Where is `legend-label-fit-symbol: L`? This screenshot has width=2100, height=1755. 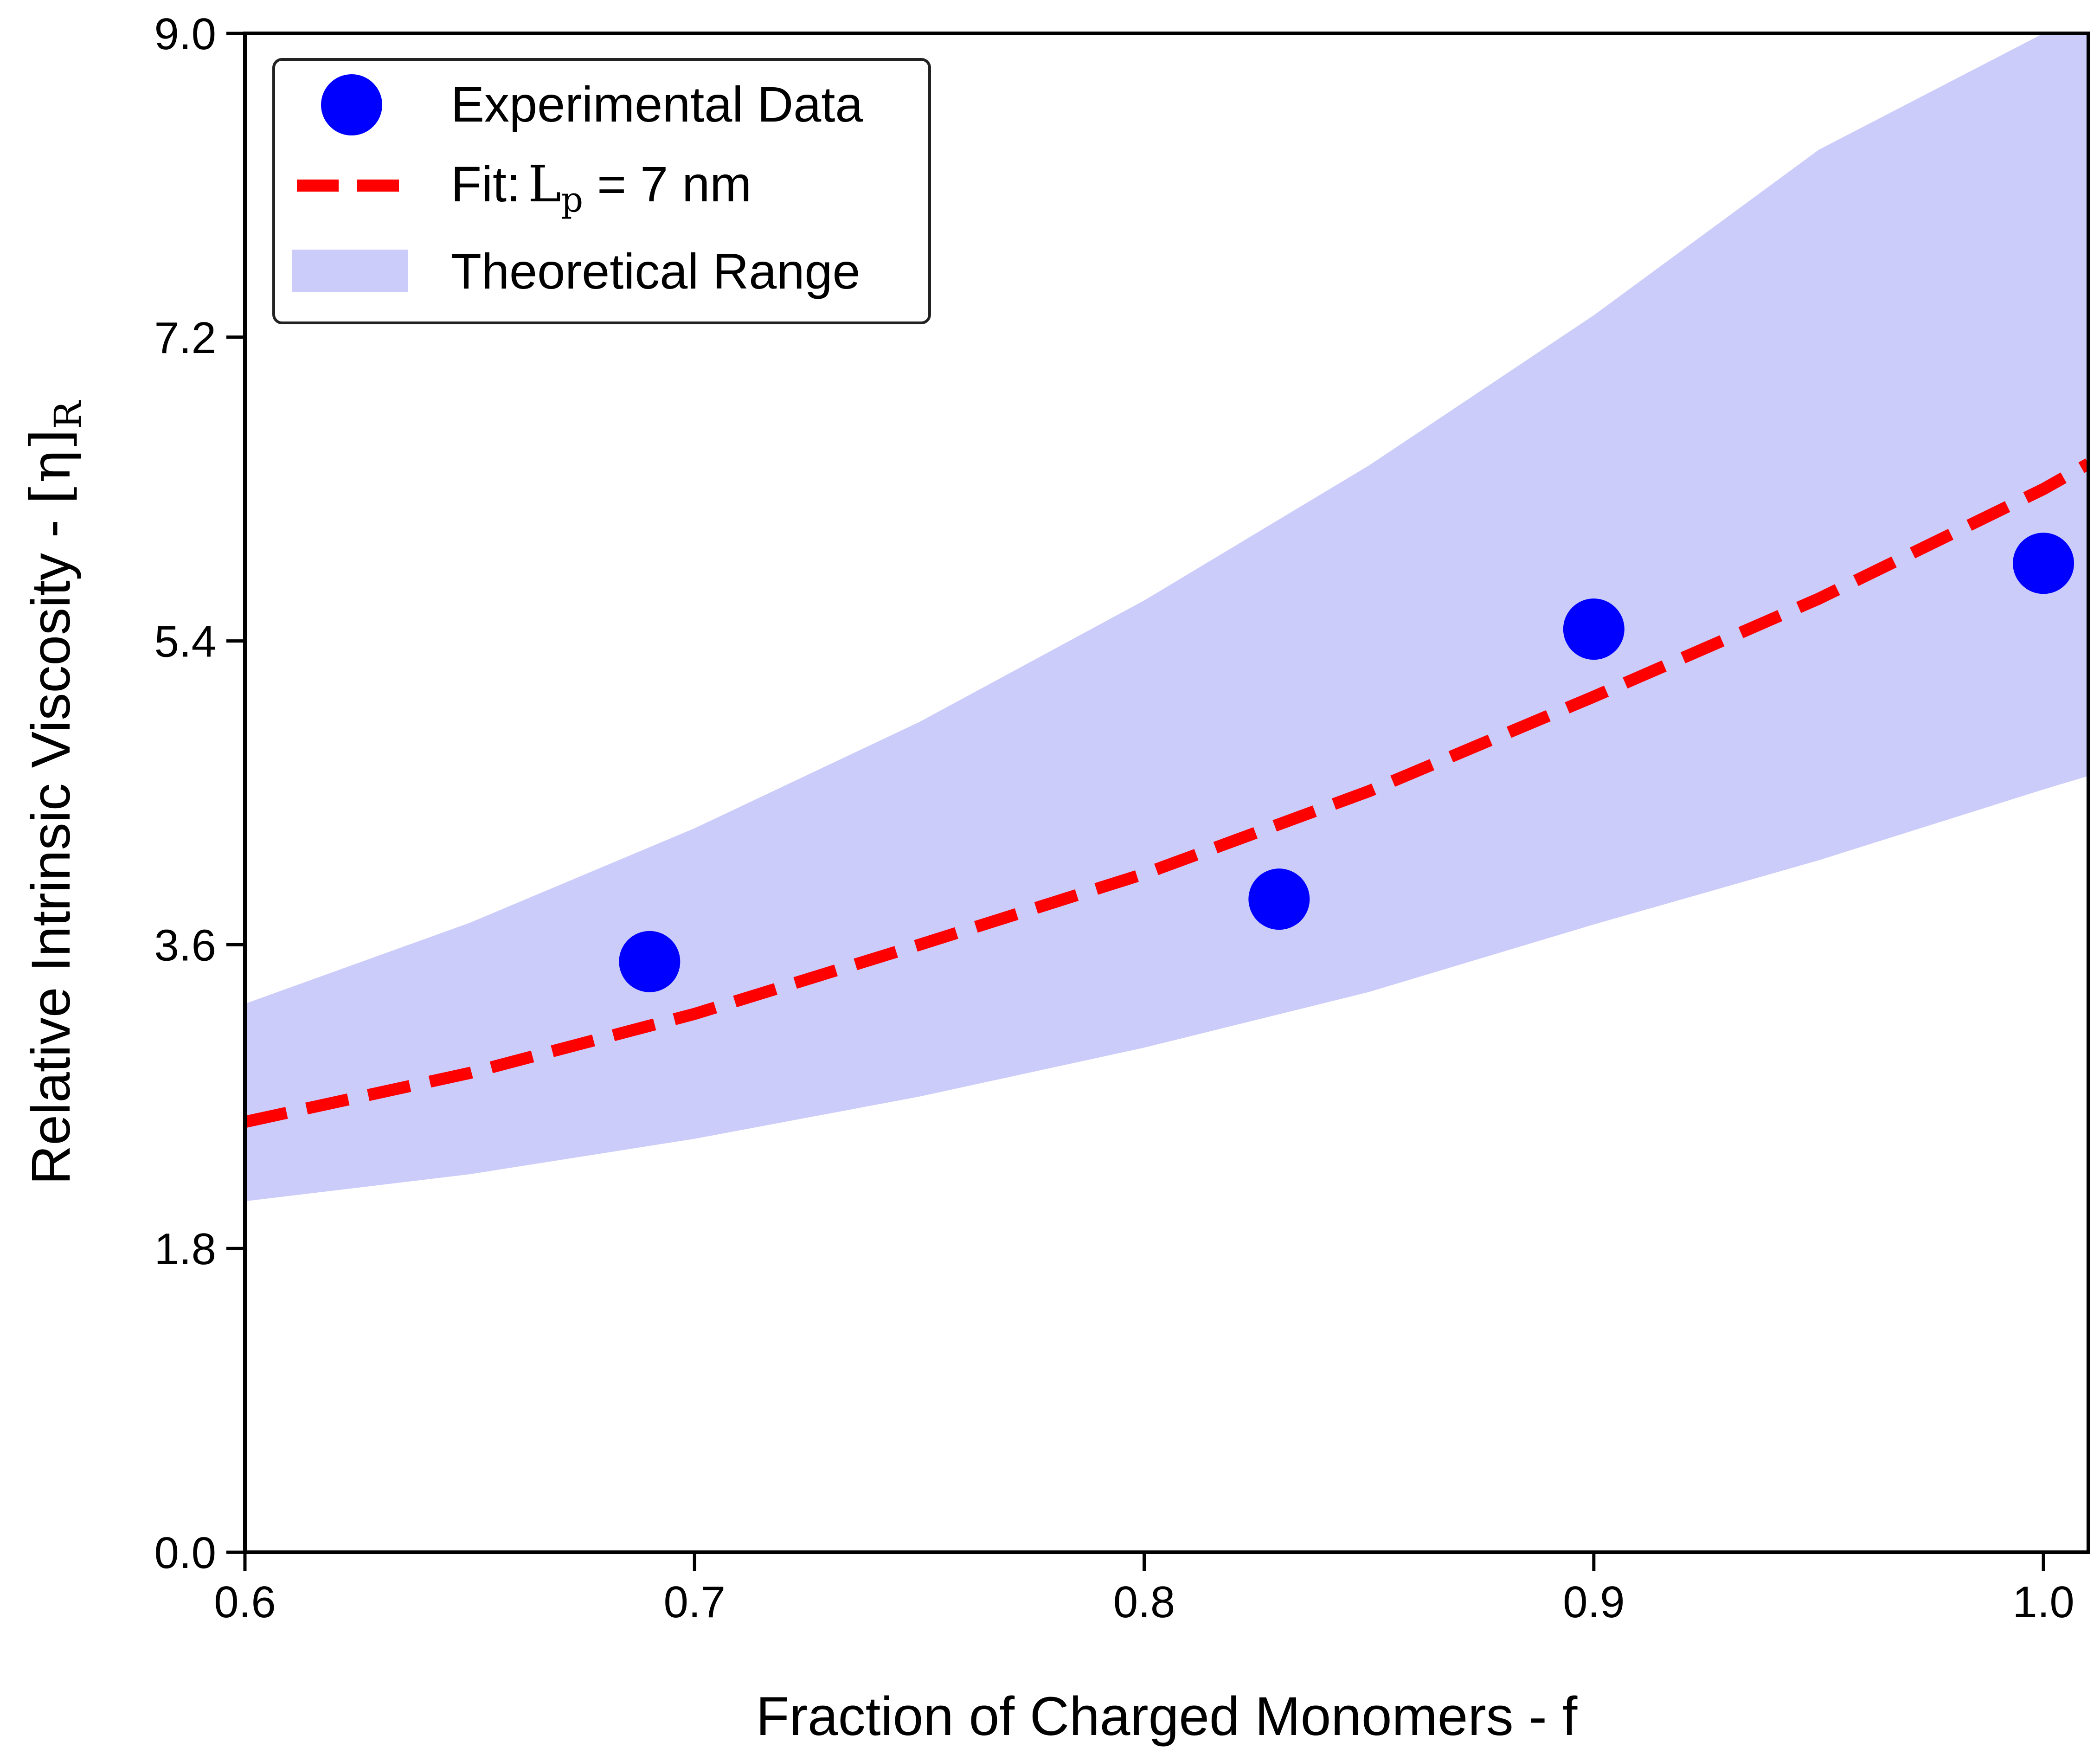 legend-label-fit-symbol: L is located at coordinates (544, 184).